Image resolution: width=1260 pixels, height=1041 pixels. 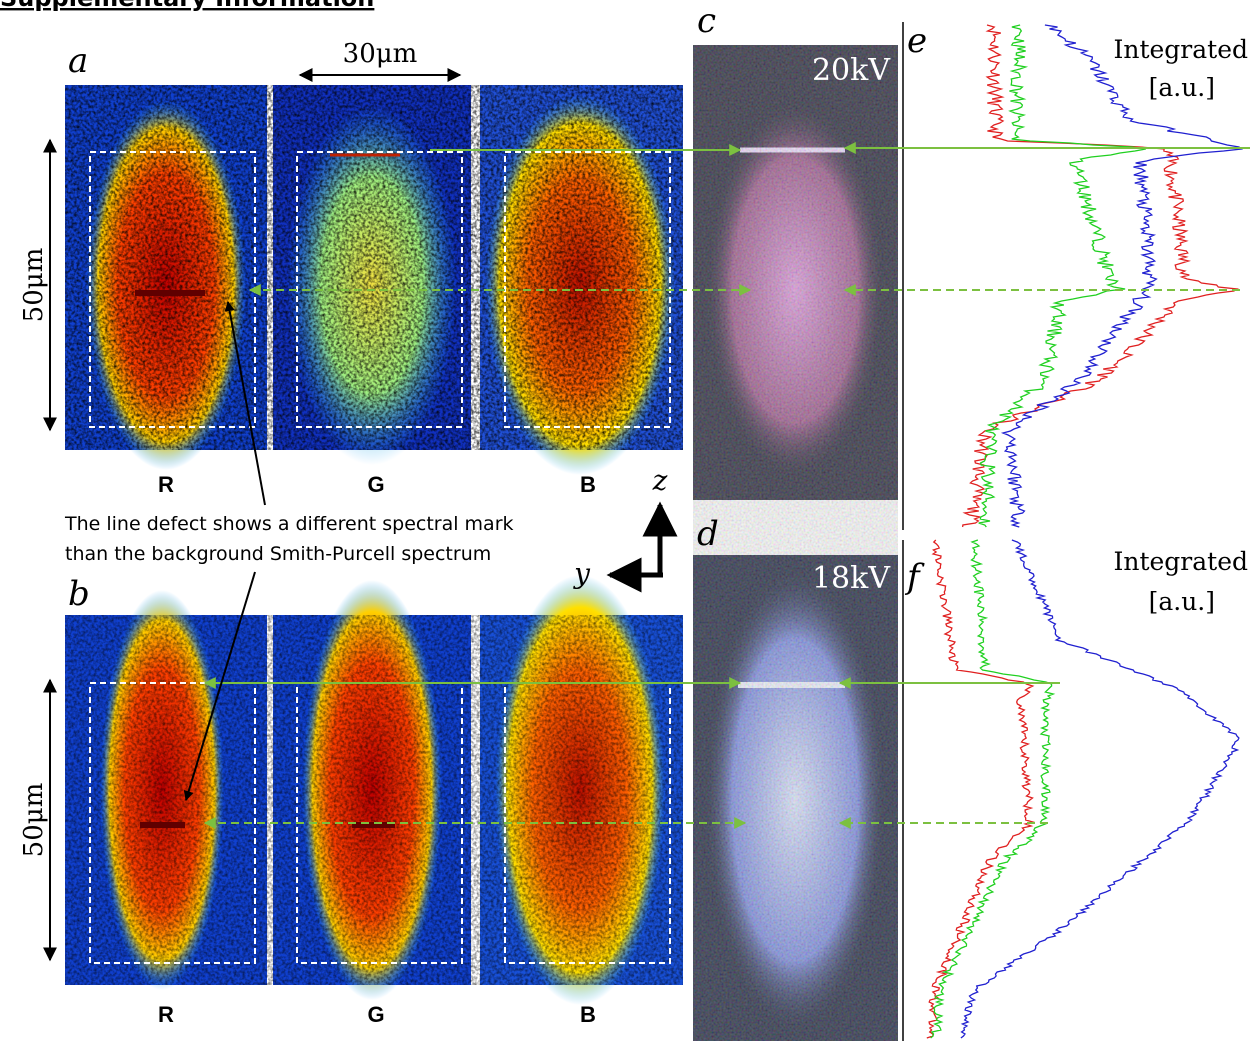 What do you see at coordinates (78, 61) in the screenshot?
I see `panel-label: a` at bounding box center [78, 61].